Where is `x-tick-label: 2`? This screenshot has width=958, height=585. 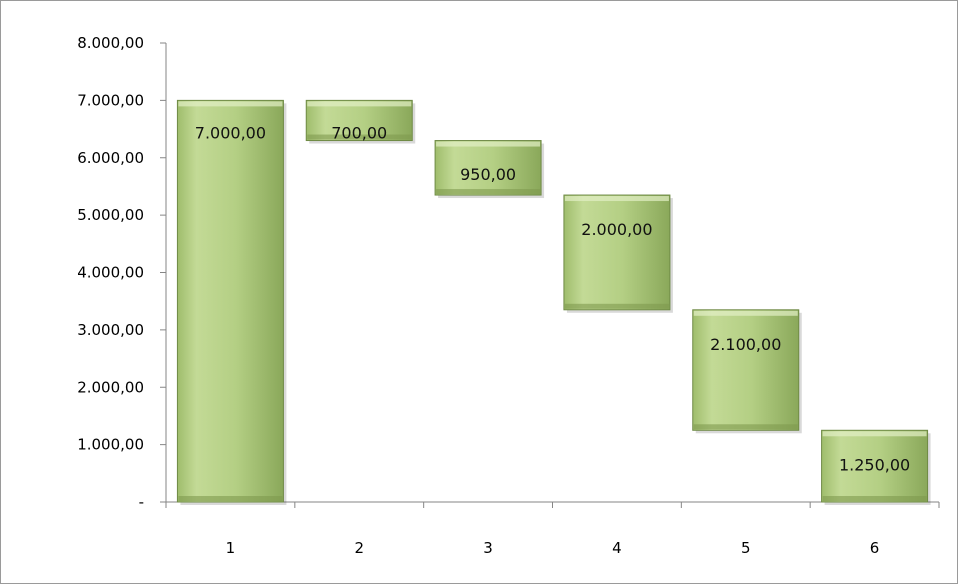
x-tick-label: 2 is located at coordinates (359, 548).